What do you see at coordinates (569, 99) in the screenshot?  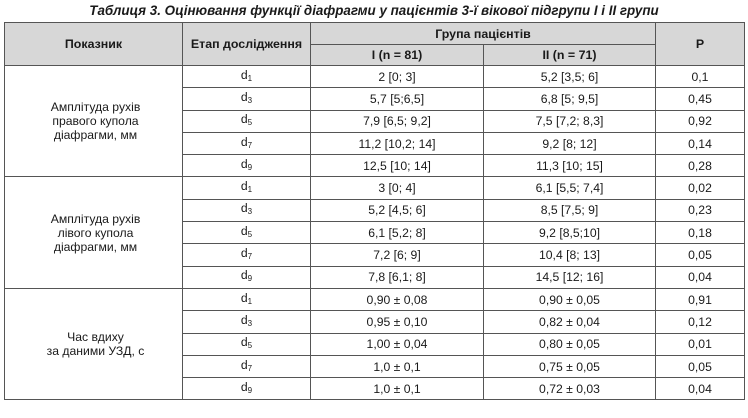 I see `group-2-value: 6,8 [5; 9,5]` at bounding box center [569, 99].